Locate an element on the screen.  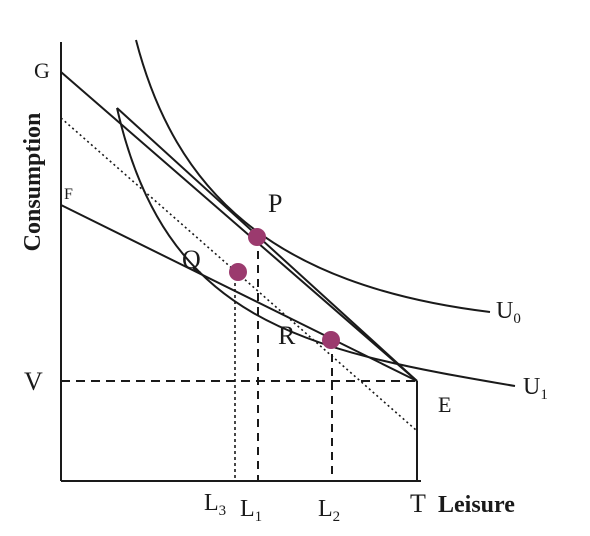
label-t: T is located at coordinates (418, 503).